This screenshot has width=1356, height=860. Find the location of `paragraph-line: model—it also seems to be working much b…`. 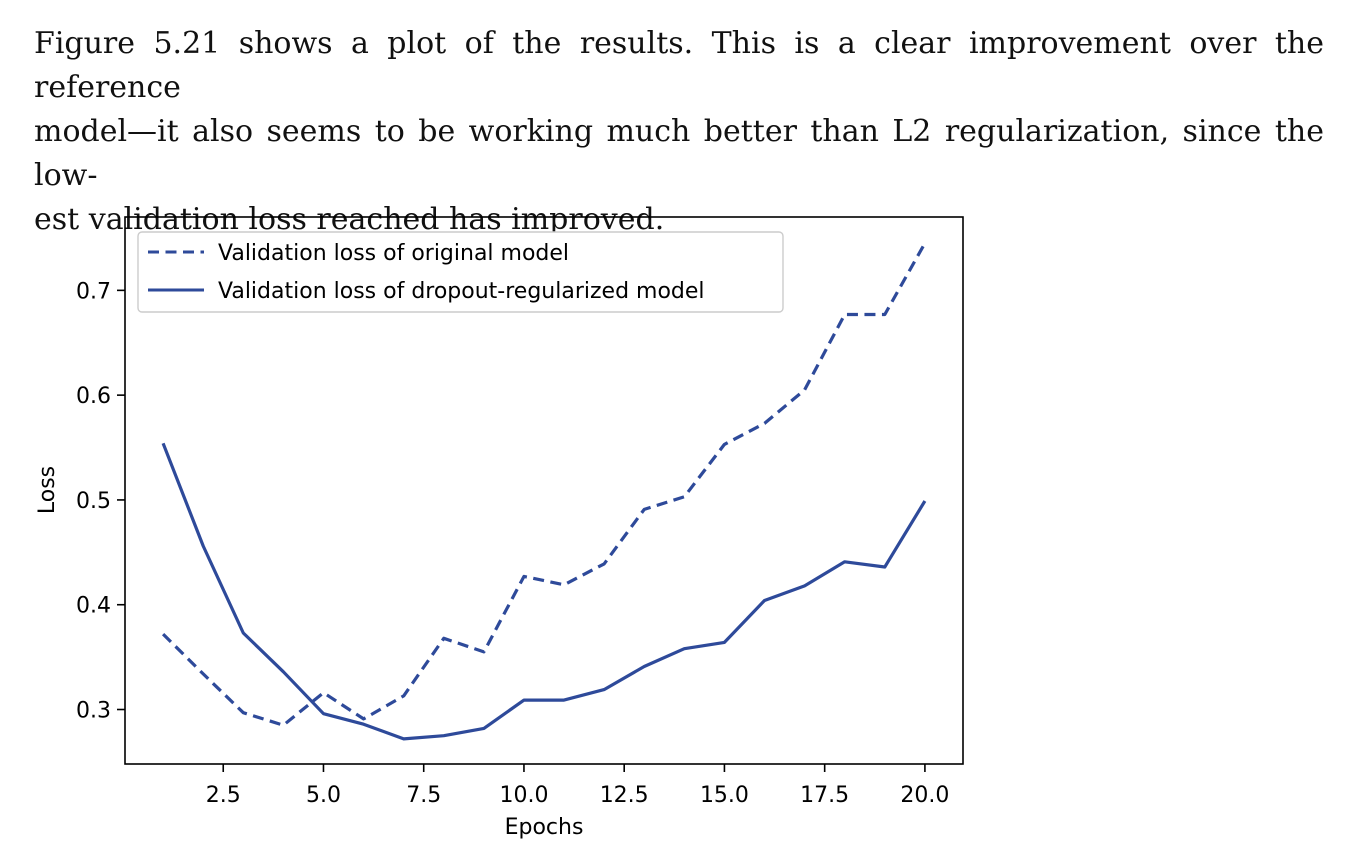

paragraph-line: model—it also seems to be working much b… is located at coordinates (679, 153).